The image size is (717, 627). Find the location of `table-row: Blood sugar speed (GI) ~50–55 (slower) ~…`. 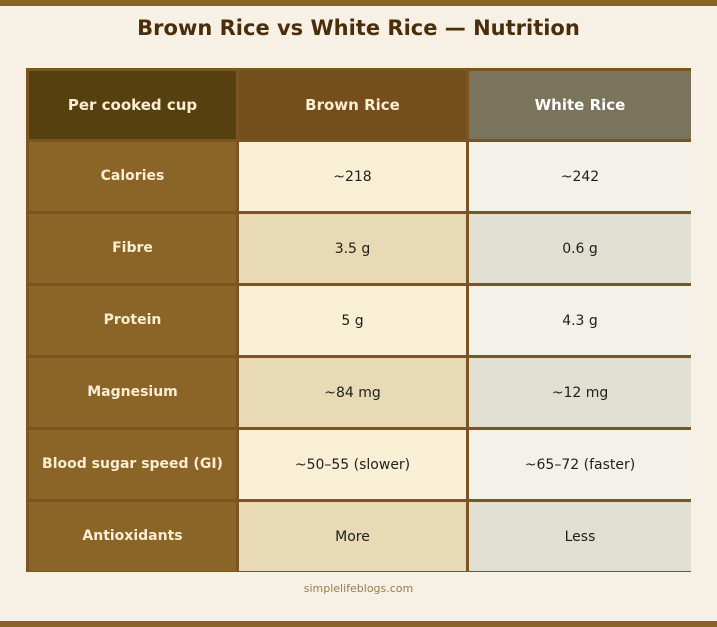

table-row: Blood sugar speed (GI) ~50–55 (slower) ~… is located at coordinates (360, 464).